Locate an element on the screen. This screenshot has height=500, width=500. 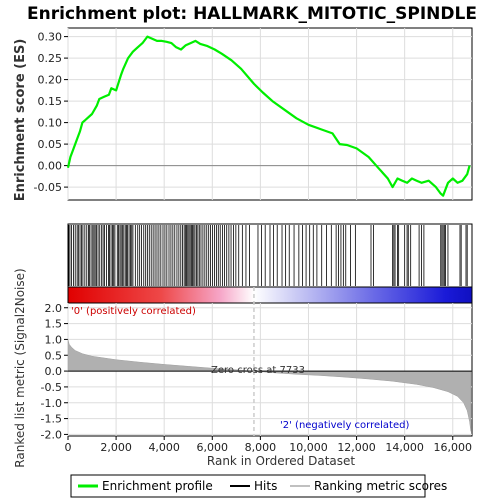
metric-y-tick-label: -1.0 is located at coordinates (51, 403).